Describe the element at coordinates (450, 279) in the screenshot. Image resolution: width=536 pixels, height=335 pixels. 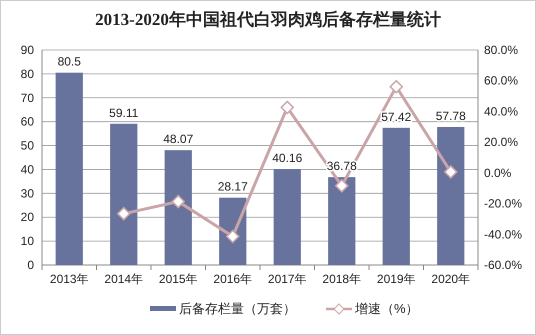
I see `x-tick-label: 2020年` at that location.